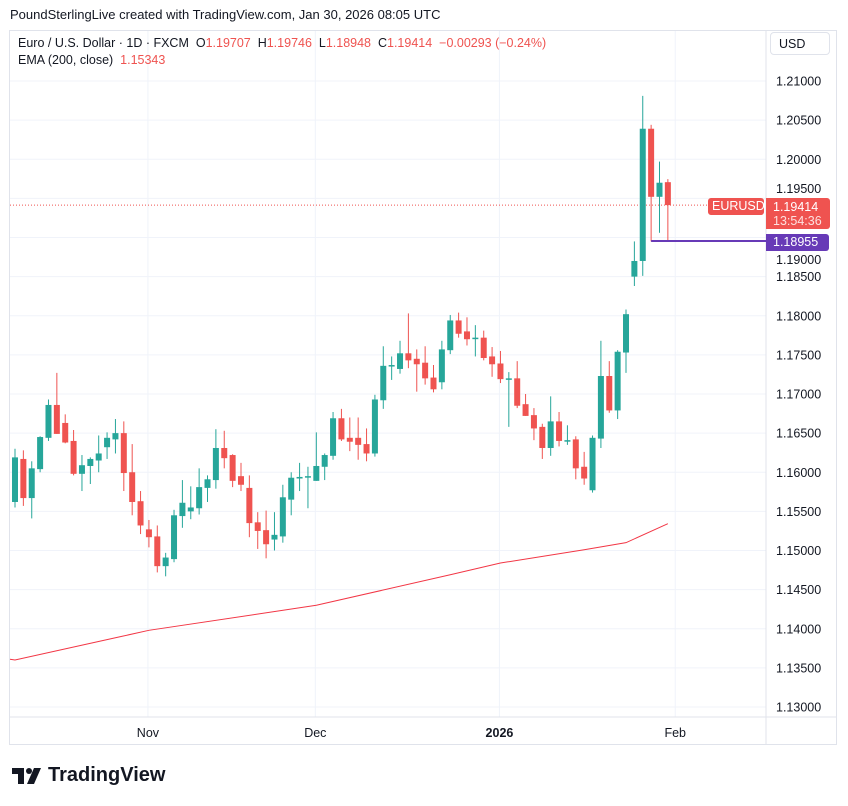 This screenshot has width=848, height=806. I want to click on y-tick-label: 1.15000, so click(798, 551).